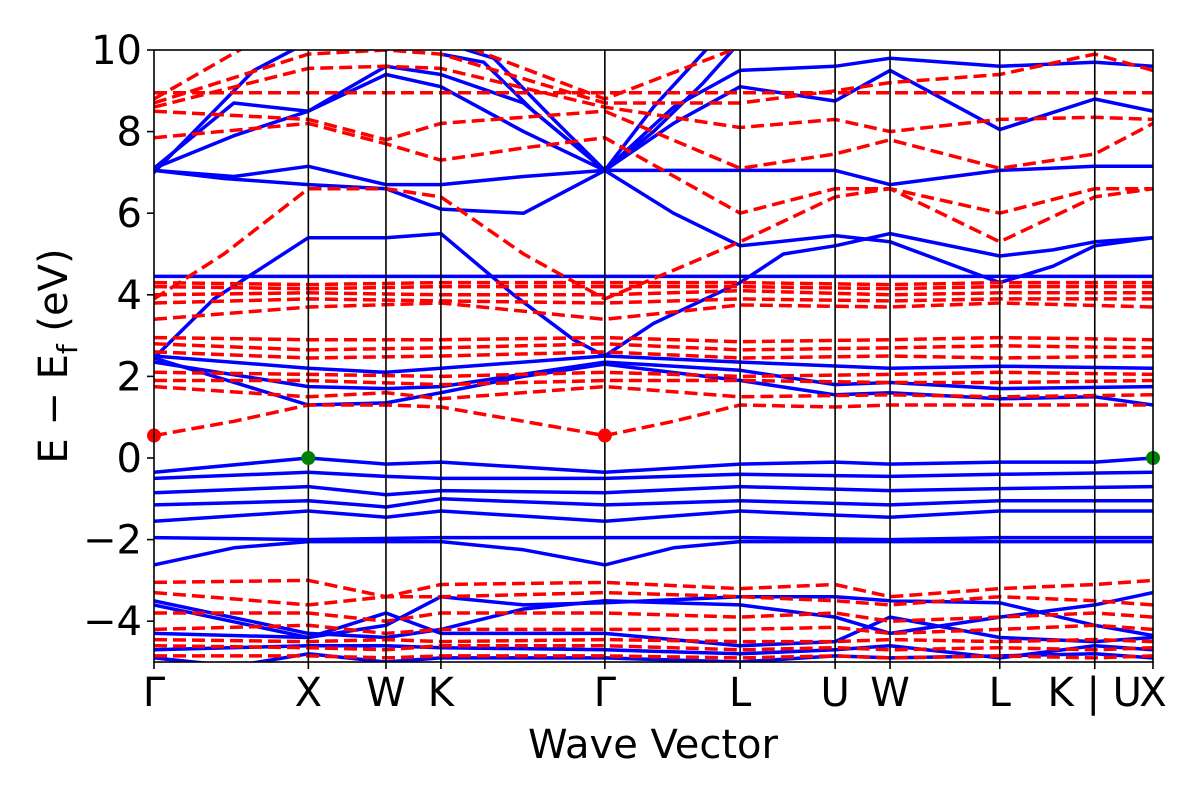 The image size is (1200, 800). Describe the element at coordinates (1152, 693) in the screenshot. I see `x-tick-label-10: X` at that location.